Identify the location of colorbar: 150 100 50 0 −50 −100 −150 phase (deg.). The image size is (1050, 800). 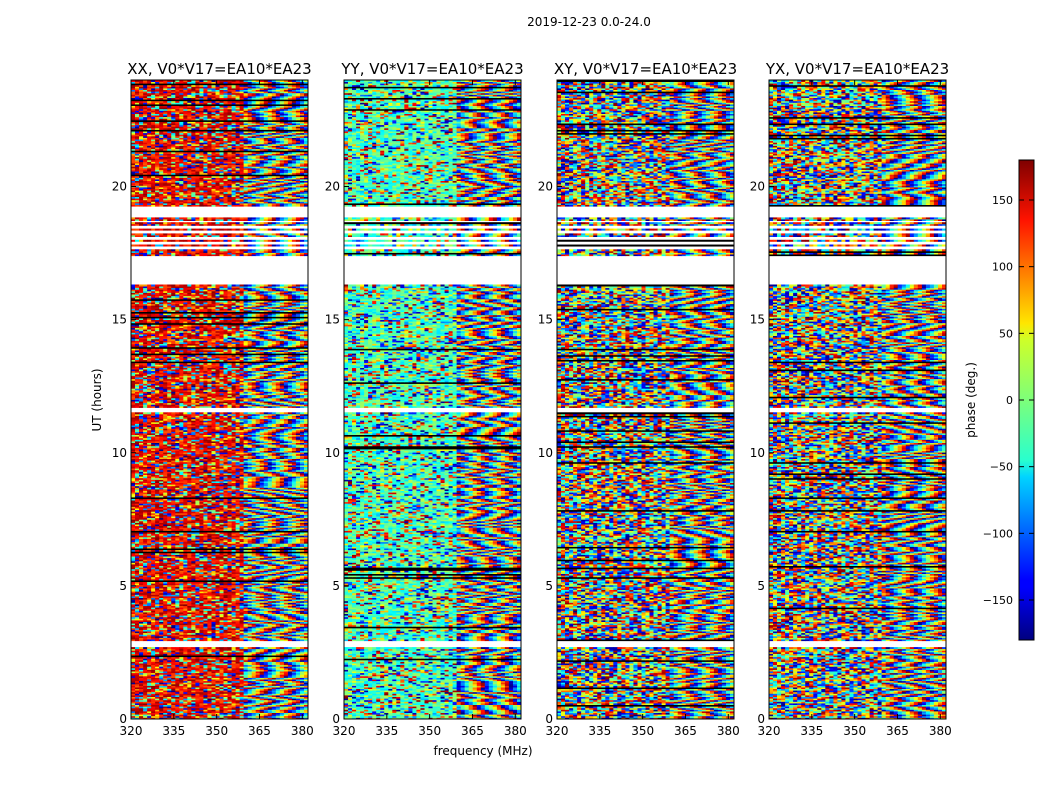
(999, 400).